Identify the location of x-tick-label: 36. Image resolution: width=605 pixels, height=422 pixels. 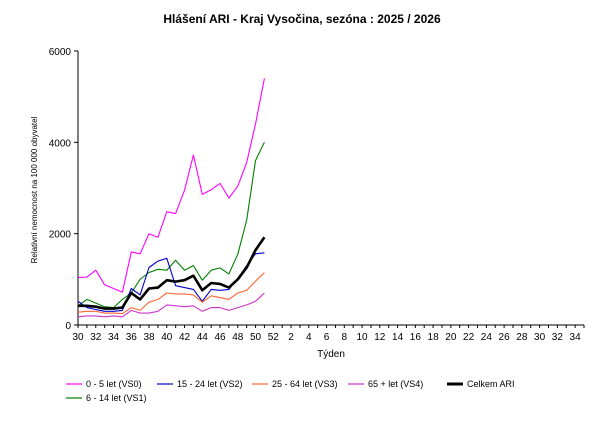
(132, 337).